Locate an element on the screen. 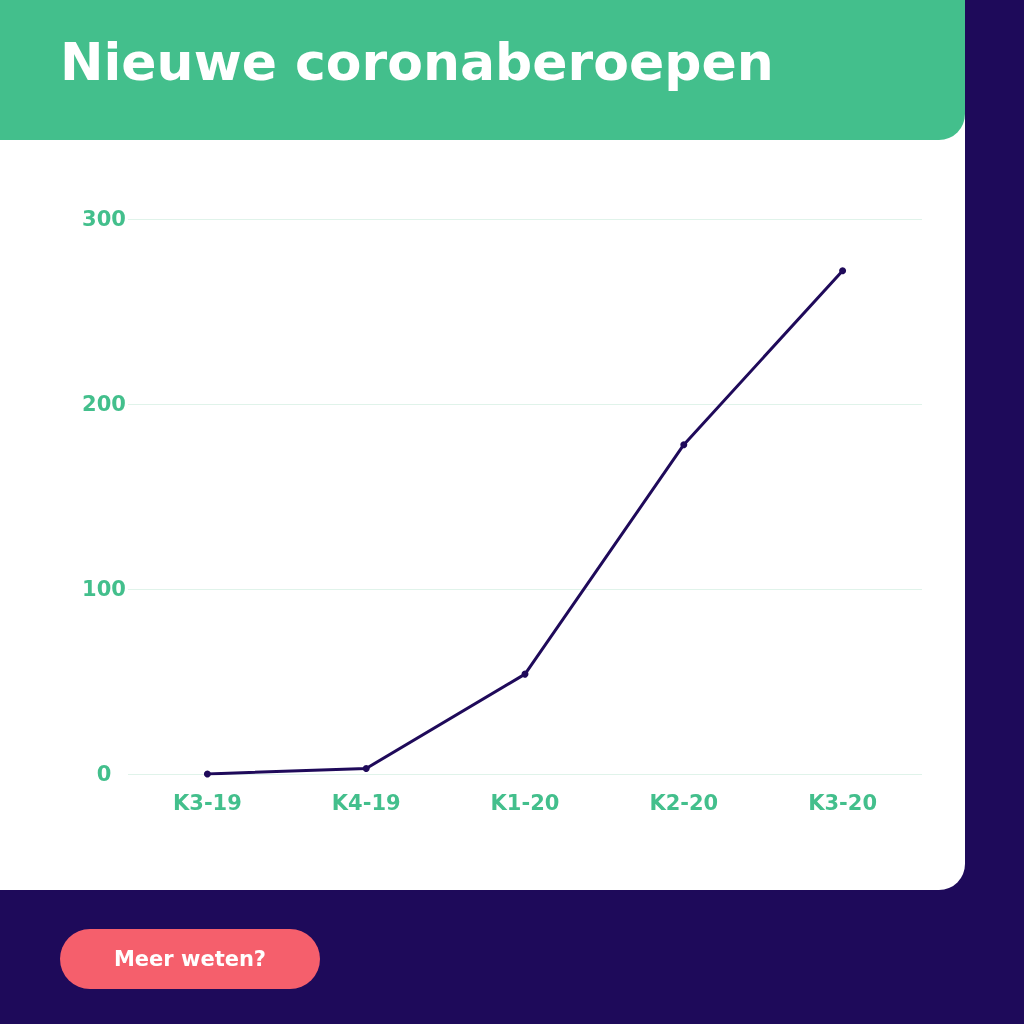 The height and width of the screenshot is (1024, 1024). y-tick-label: 200 is located at coordinates (104, 404).